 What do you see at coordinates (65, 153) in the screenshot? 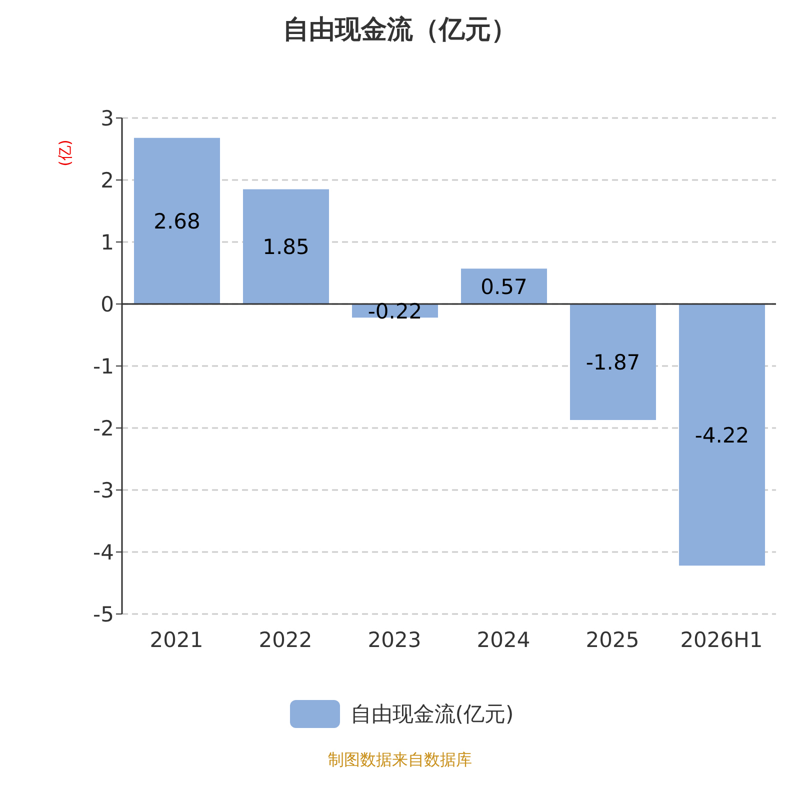
I see `y-axis-title: (亿)` at bounding box center [65, 153].